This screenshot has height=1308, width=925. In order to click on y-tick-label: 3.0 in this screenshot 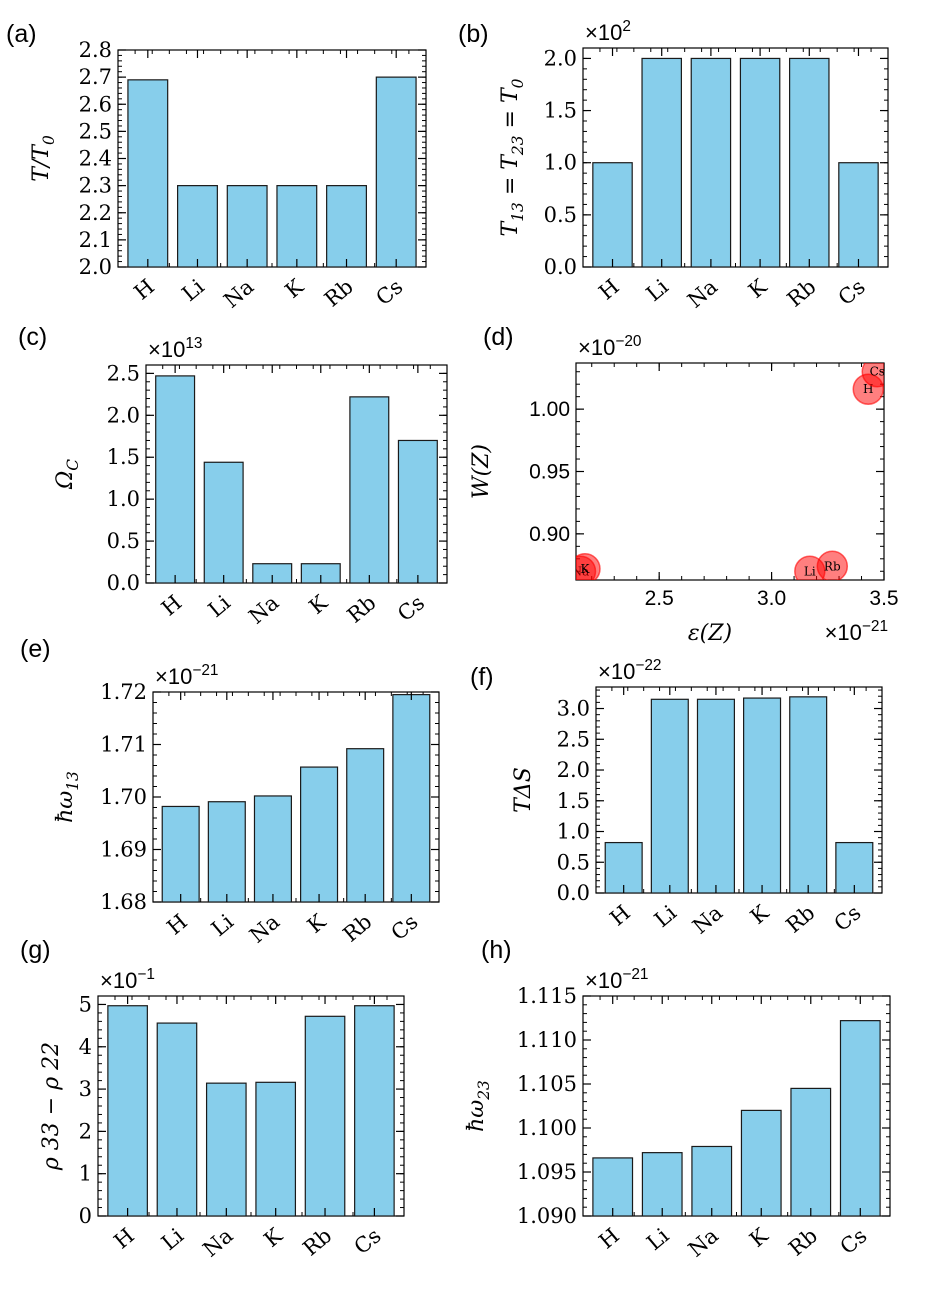, I will do `click(573, 709)`.